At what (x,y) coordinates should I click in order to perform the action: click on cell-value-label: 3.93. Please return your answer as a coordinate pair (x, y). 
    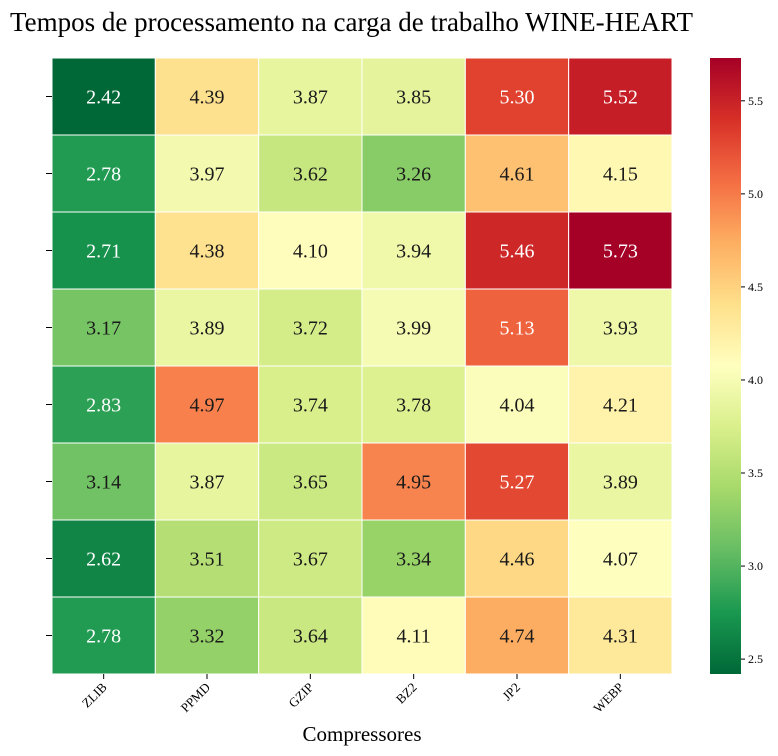
    Looking at the image, I should click on (620, 329).